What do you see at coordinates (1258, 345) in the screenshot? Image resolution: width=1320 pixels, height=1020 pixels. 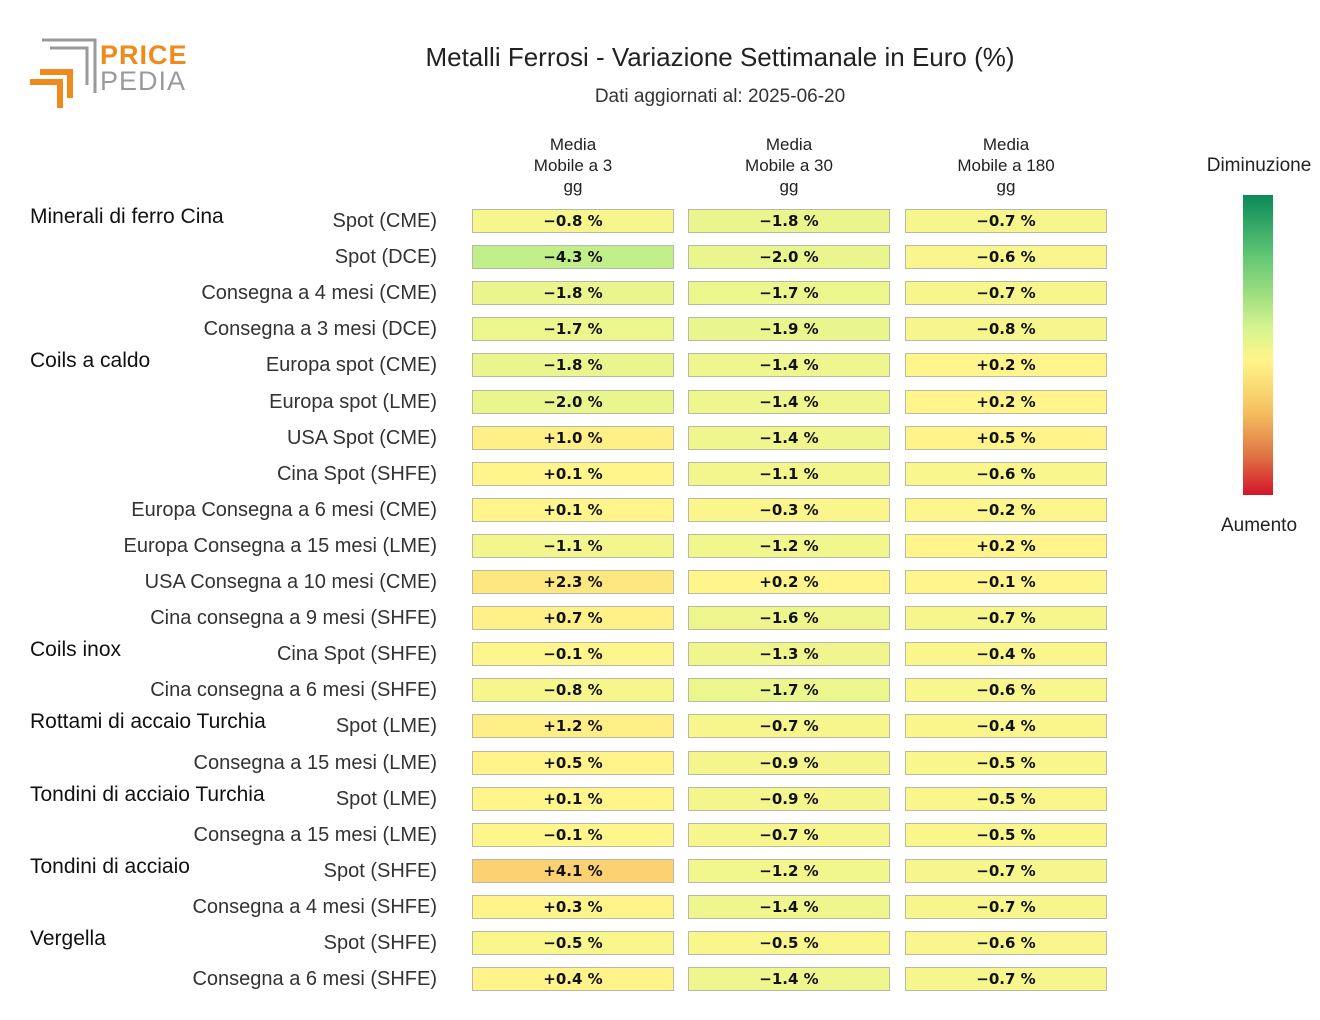 I see `legend-color-scale` at bounding box center [1258, 345].